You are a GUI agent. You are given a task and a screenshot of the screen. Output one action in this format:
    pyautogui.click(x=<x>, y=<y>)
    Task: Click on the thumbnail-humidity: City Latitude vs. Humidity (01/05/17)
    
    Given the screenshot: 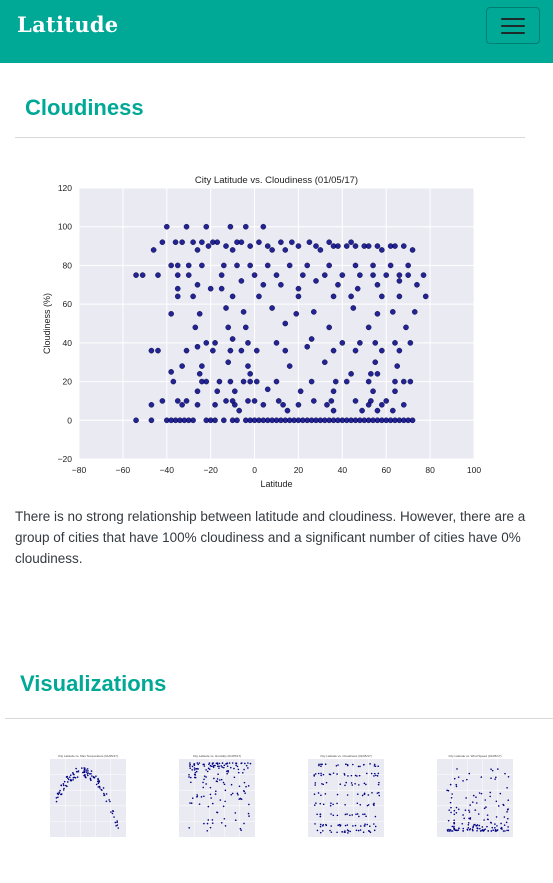 What is the action you would take?
    pyautogui.click(x=216, y=799)
    